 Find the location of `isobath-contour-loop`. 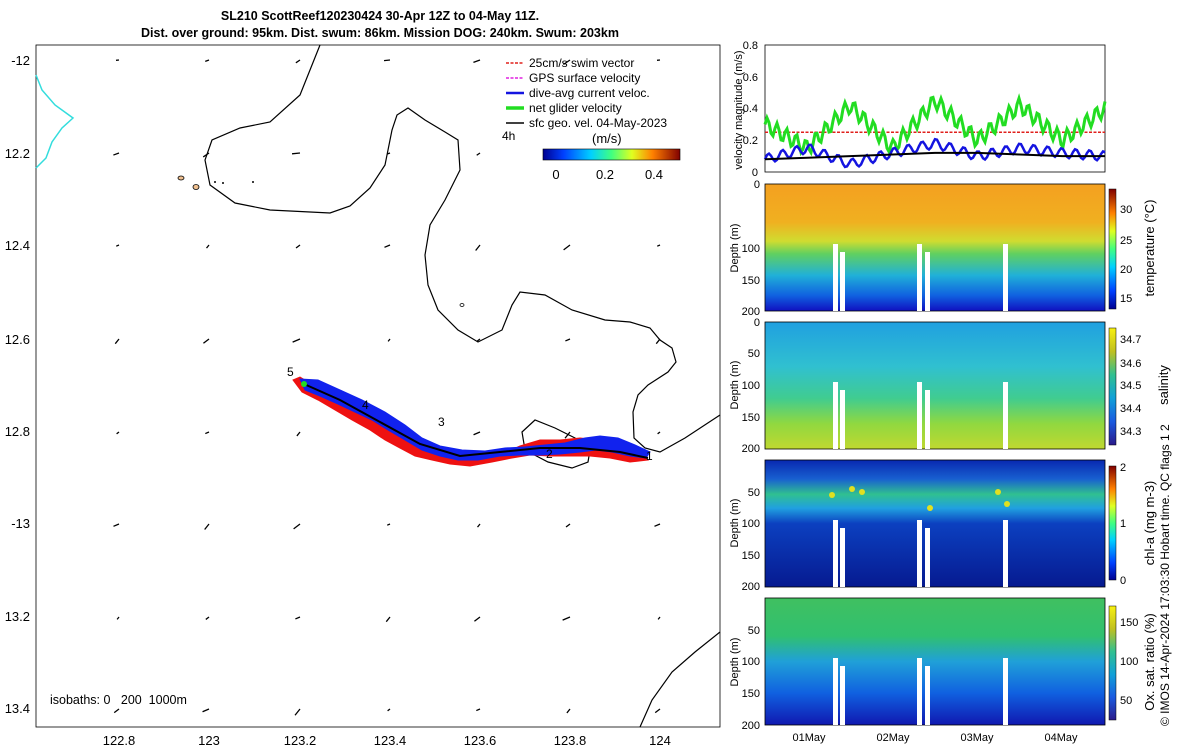

isobath-contour-loop is located at coordinates (556, 444).